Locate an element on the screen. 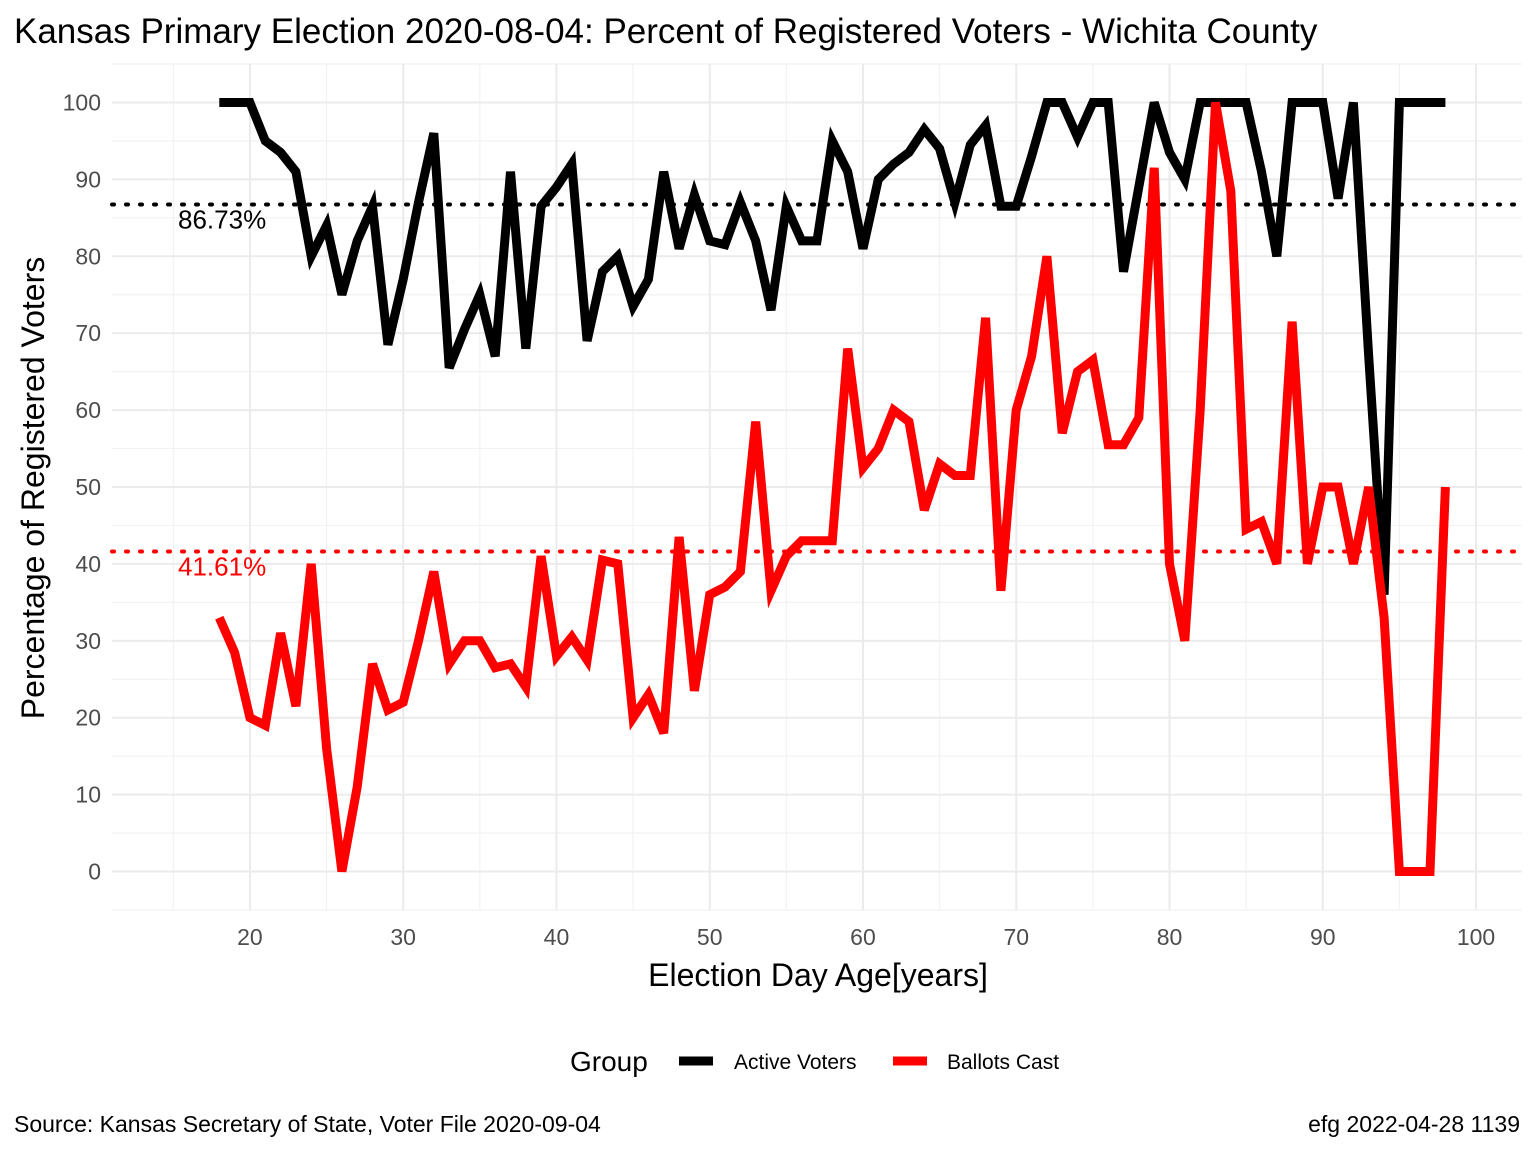  y-tick-label: 0 is located at coordinates (94, 872).